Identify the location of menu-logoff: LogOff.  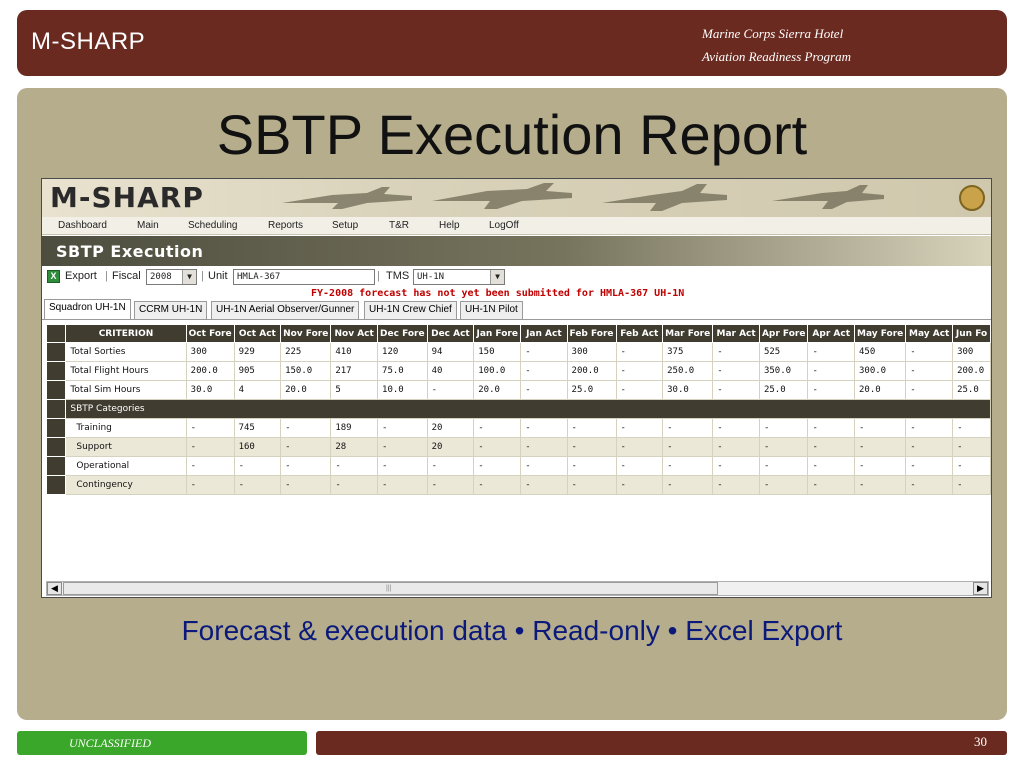
(504, 225).